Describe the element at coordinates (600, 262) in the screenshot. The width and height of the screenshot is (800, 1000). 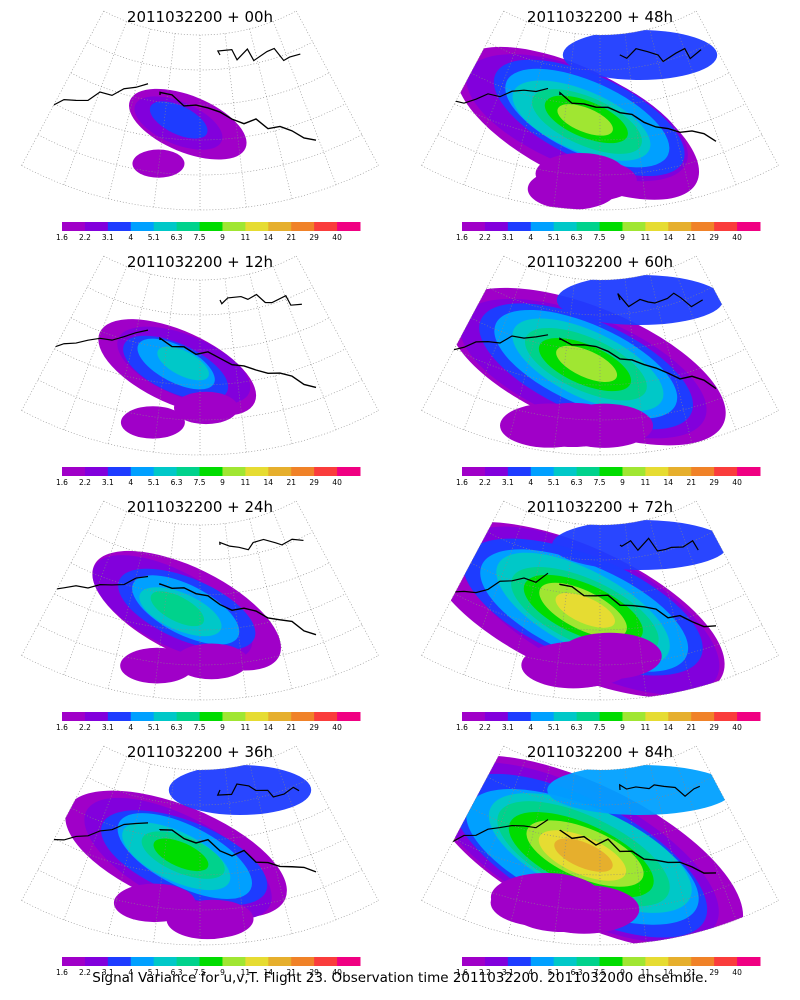
I see `panel-title: 2011032200 + 60h` at that location.